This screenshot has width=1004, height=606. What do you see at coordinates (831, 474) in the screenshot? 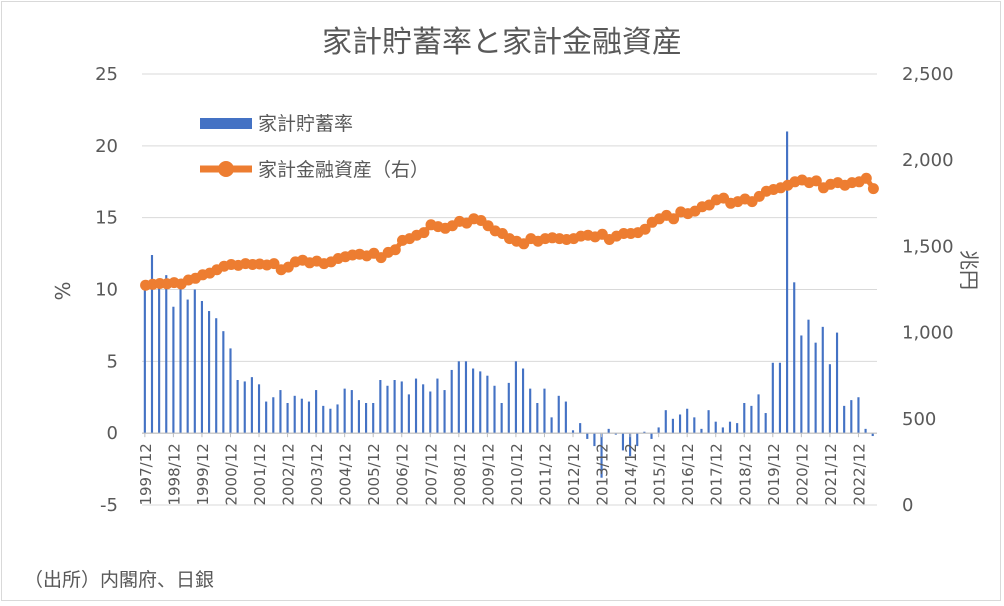
I see `x-tick-label: 2021/12` at bounding box center [831, 474].